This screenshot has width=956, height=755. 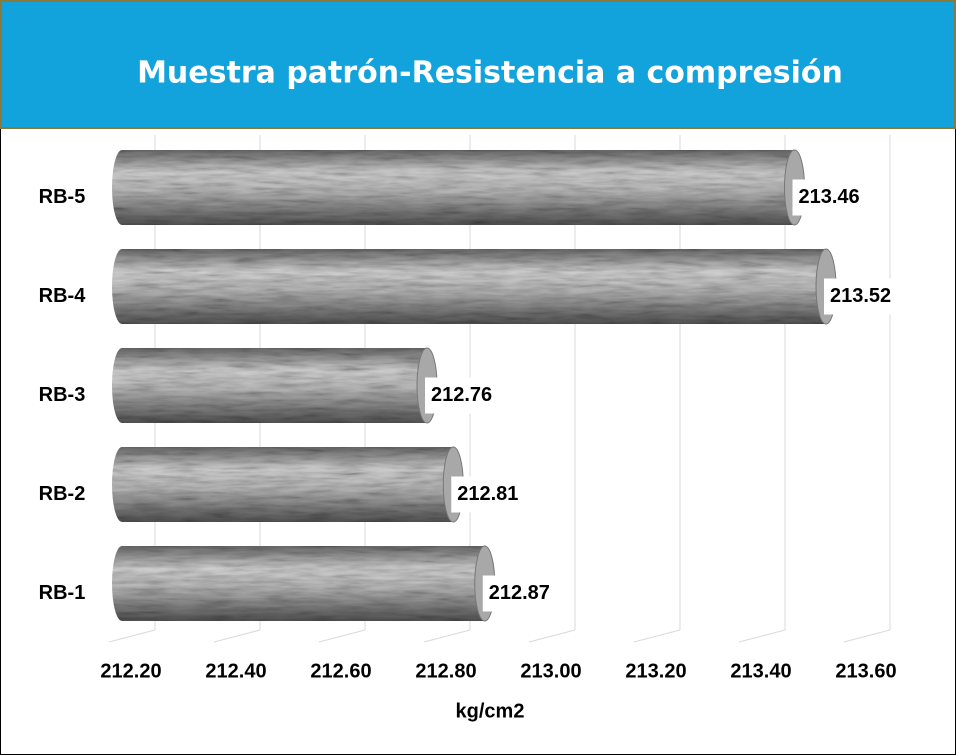 I want to click on x-tick-label: 213.20, so click(x=655, y=671).